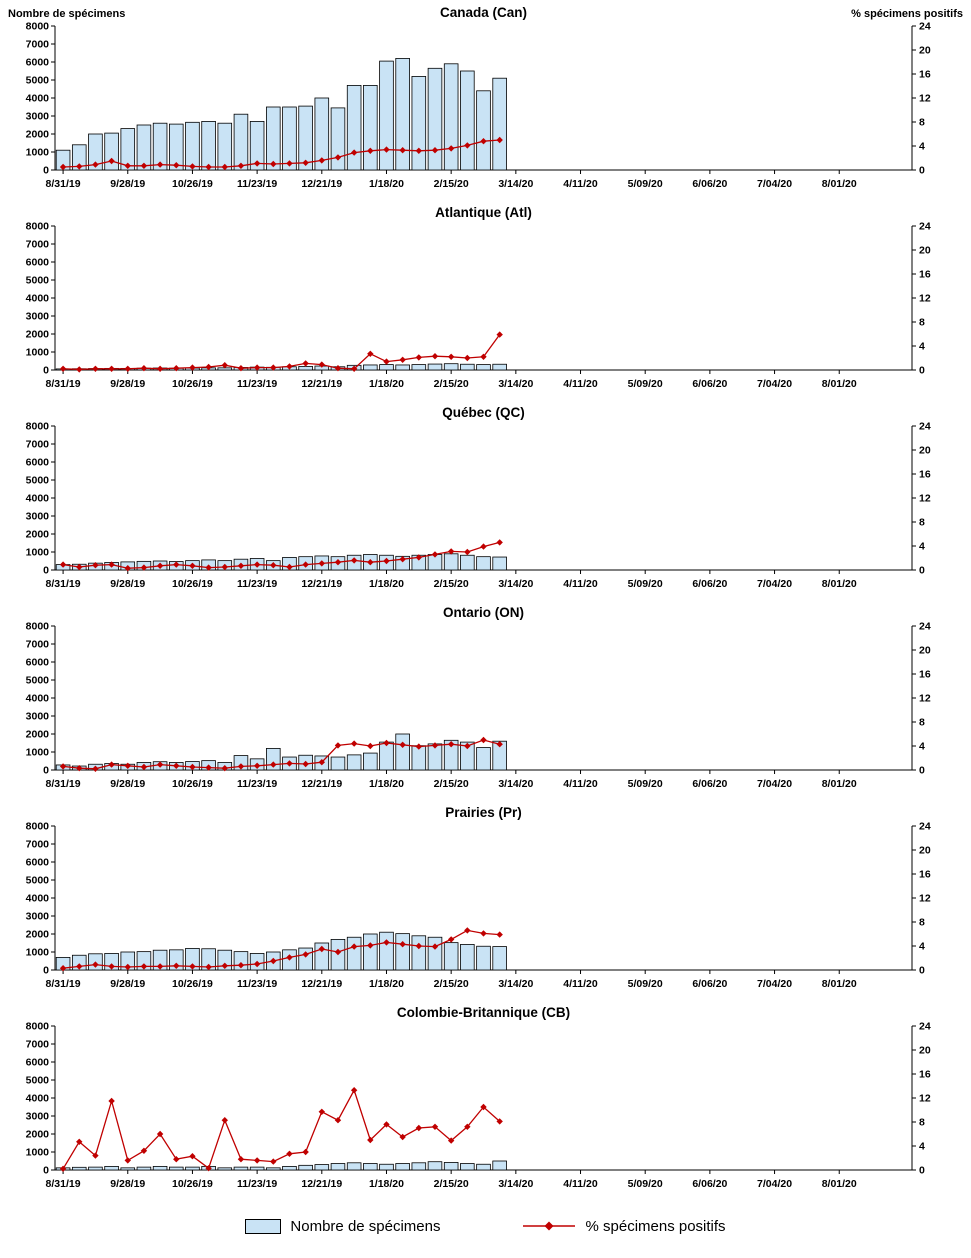 The height and width of the screenshot is (1258, 971). Describe the element at coordinates (451, 1184) in the screenshot. I see `svg-text: 2/15/20` at that location.